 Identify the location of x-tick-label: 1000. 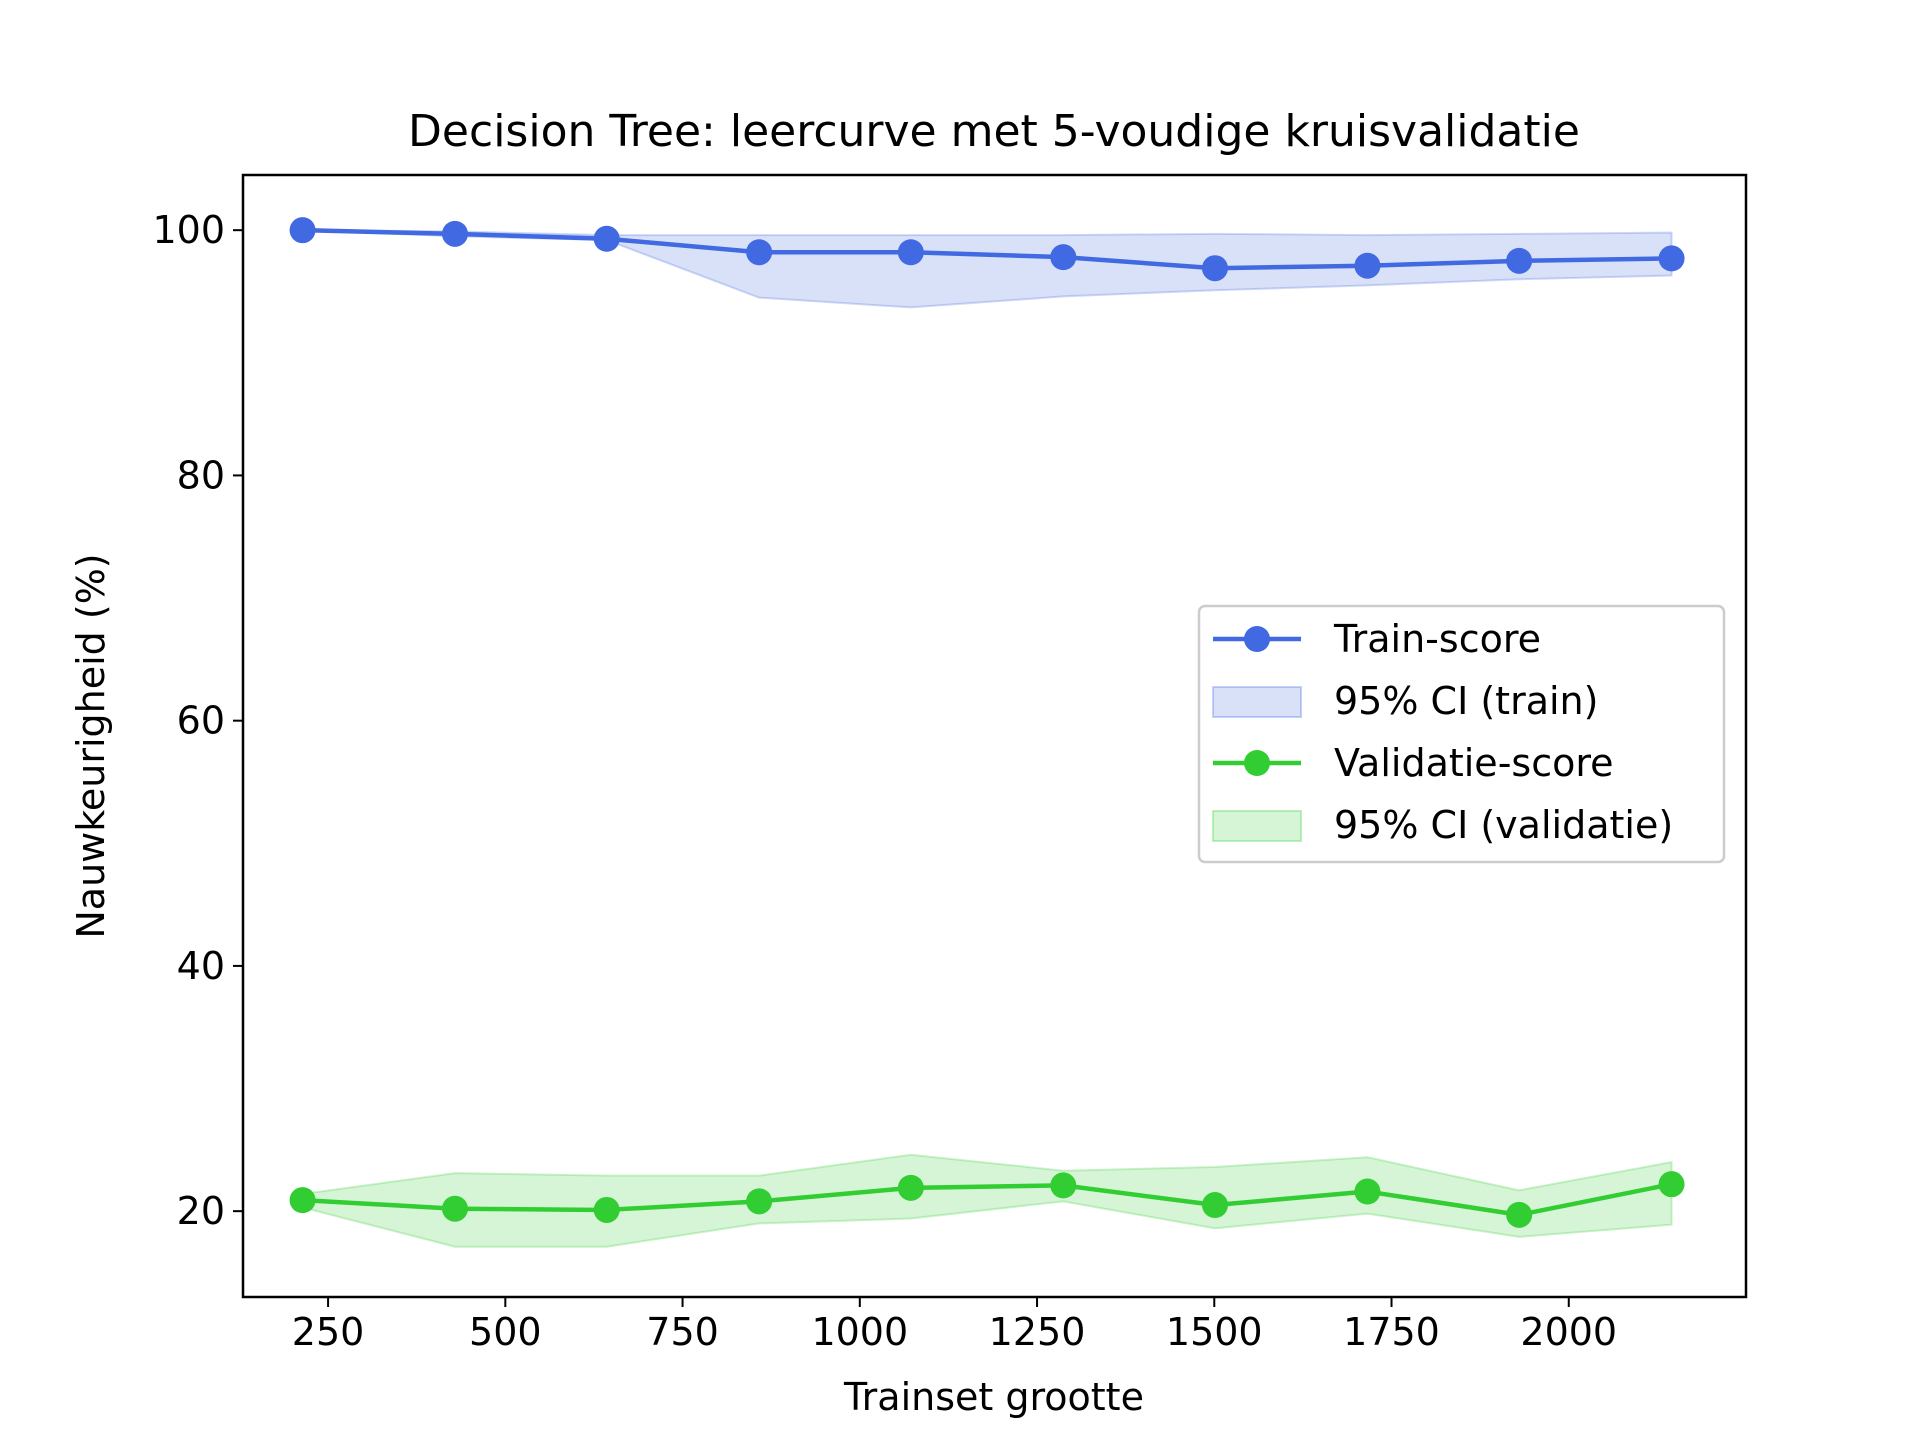
(859, 1332).